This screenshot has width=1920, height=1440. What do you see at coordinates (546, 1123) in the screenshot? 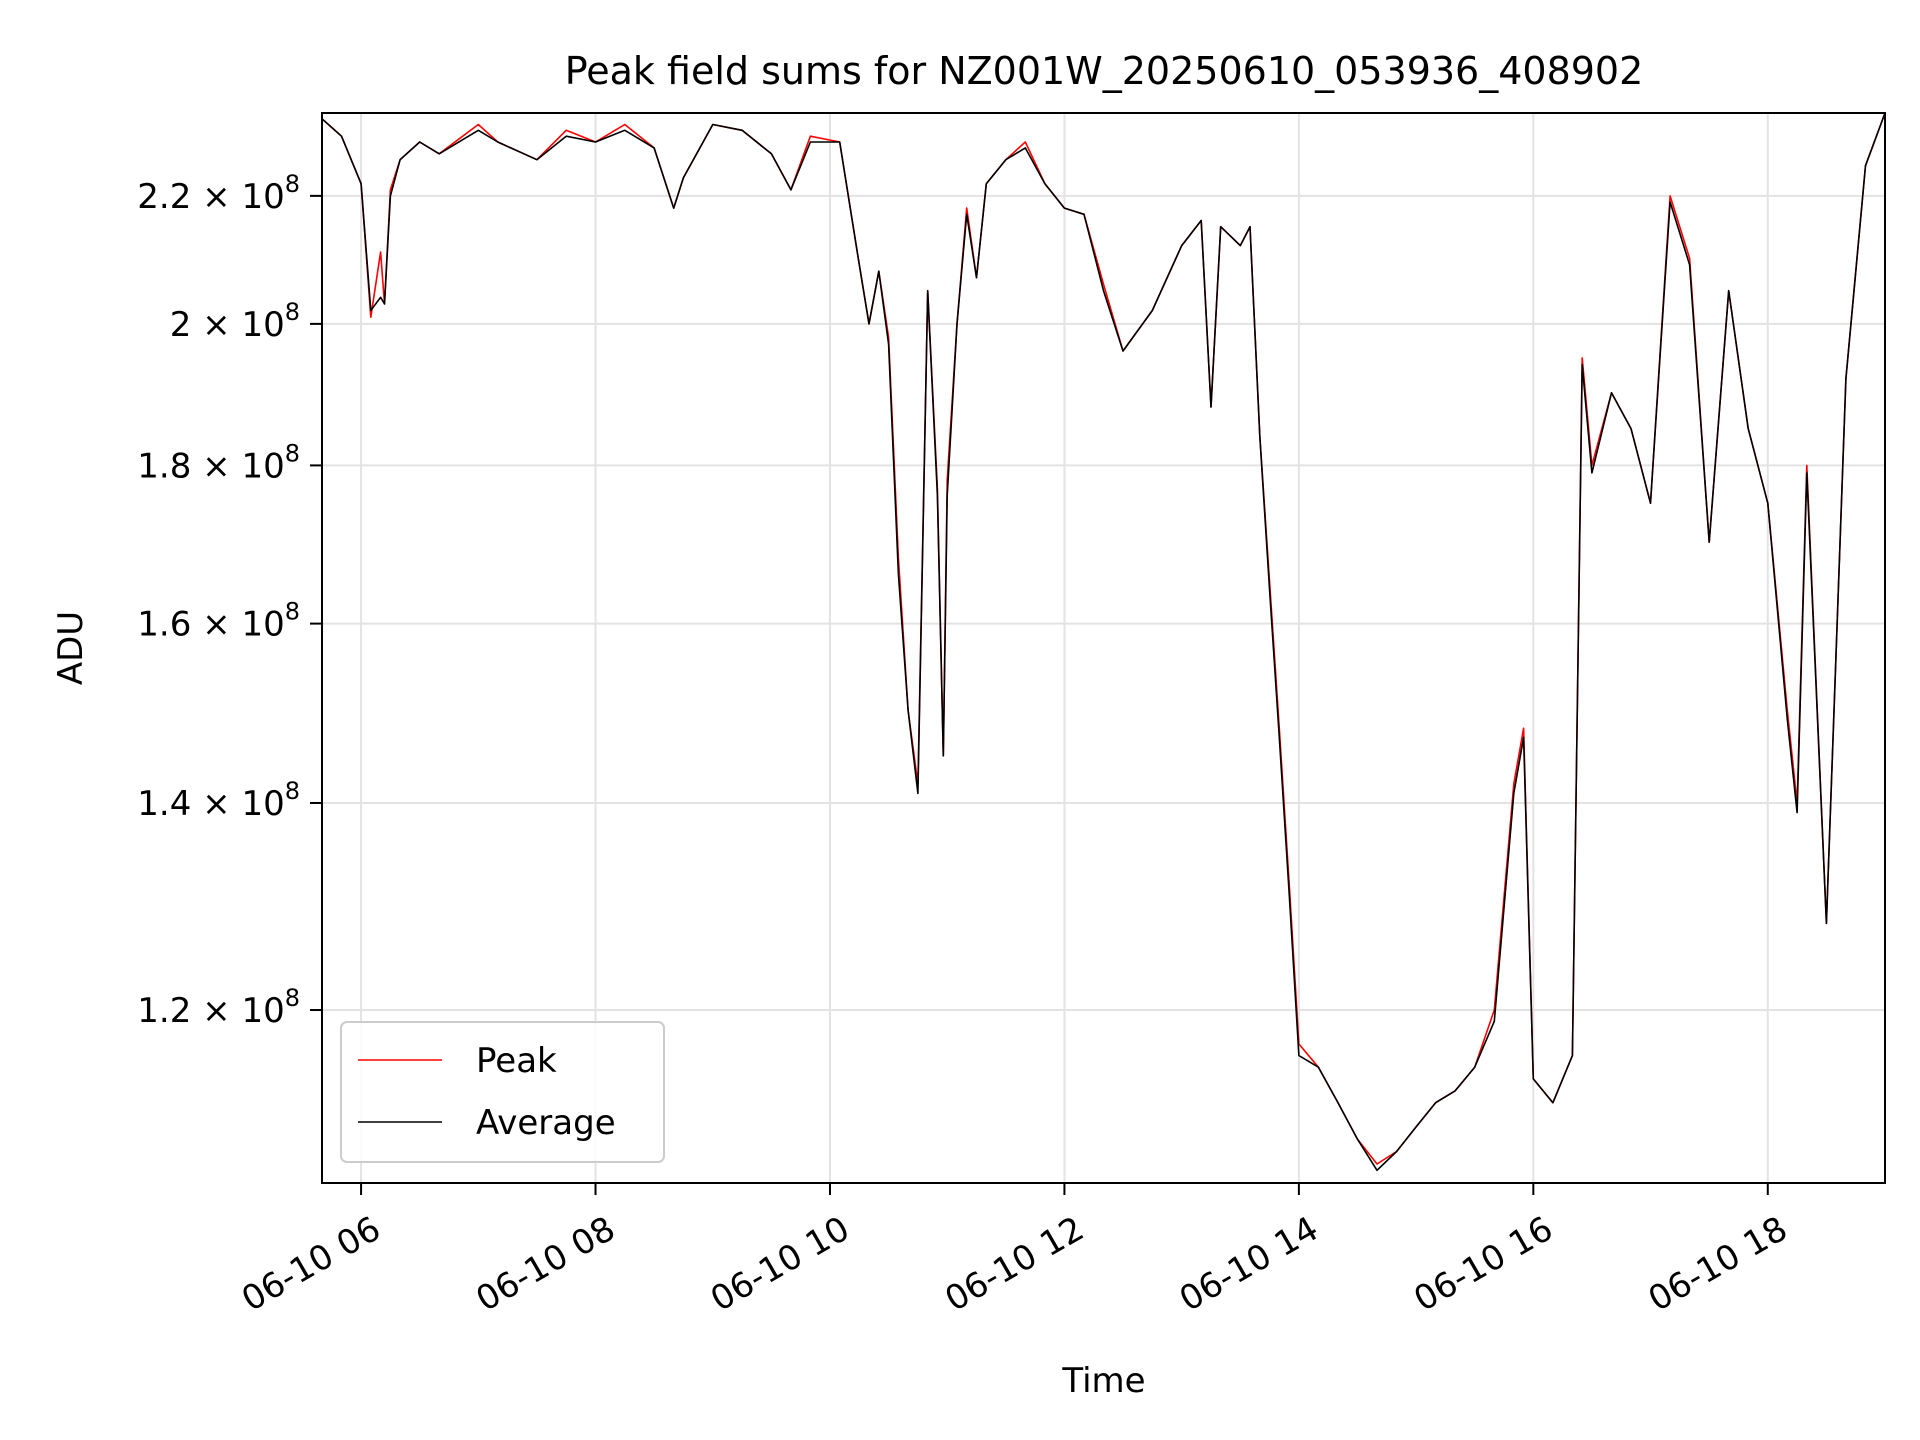
I see `legend-label-average: Average` at bounding box center [546, 1123].